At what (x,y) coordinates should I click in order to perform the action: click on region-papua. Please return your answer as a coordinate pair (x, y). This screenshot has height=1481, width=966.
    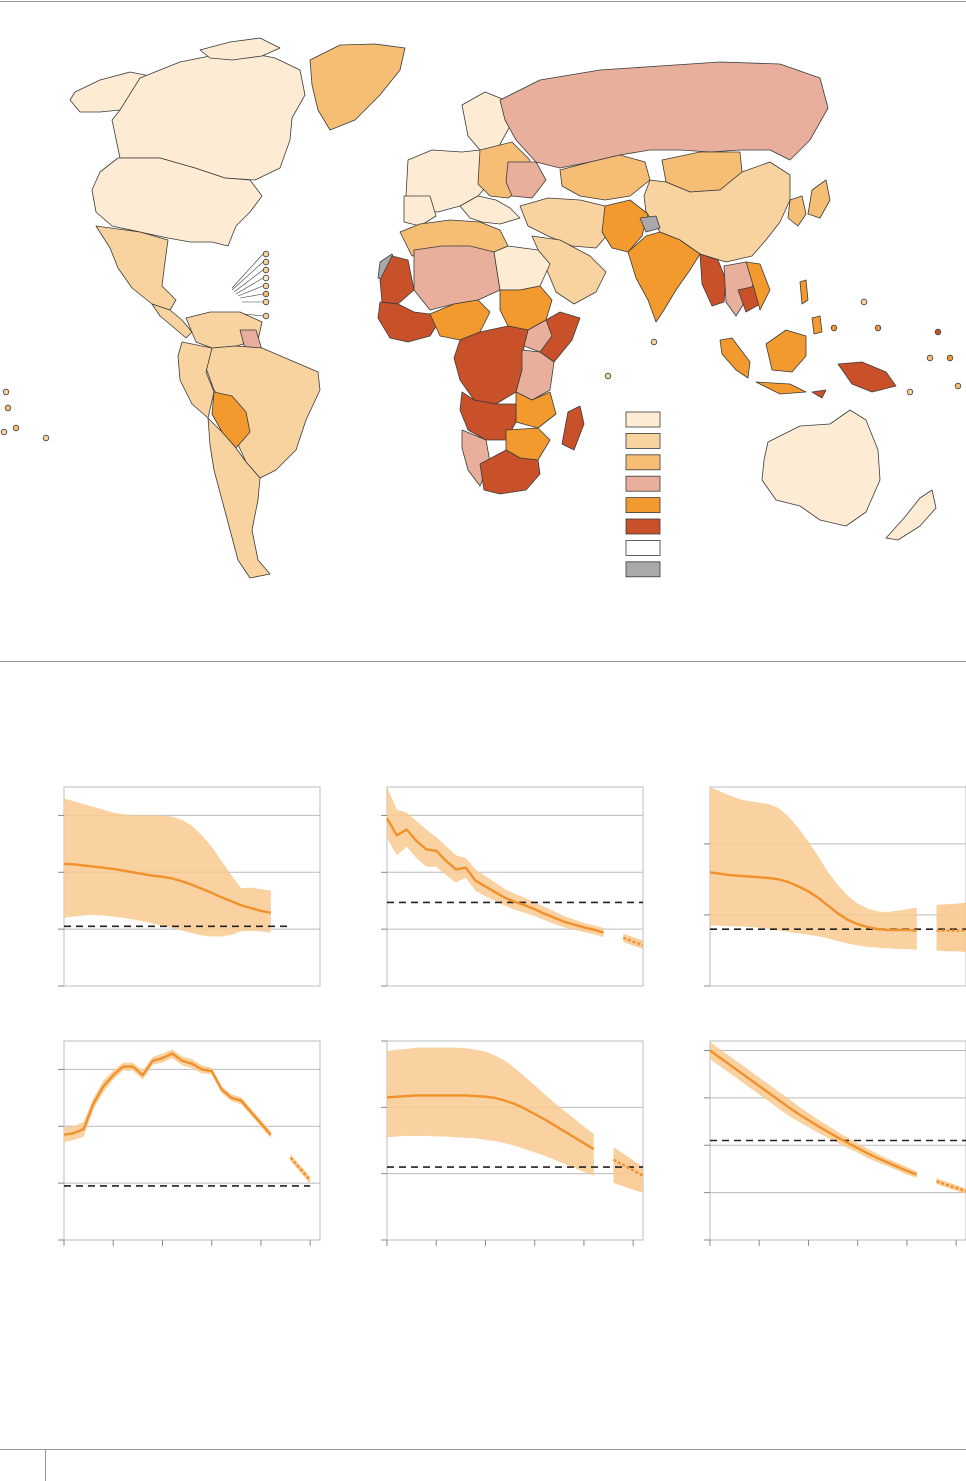
    Looking at the image, I should click on (867, 377).